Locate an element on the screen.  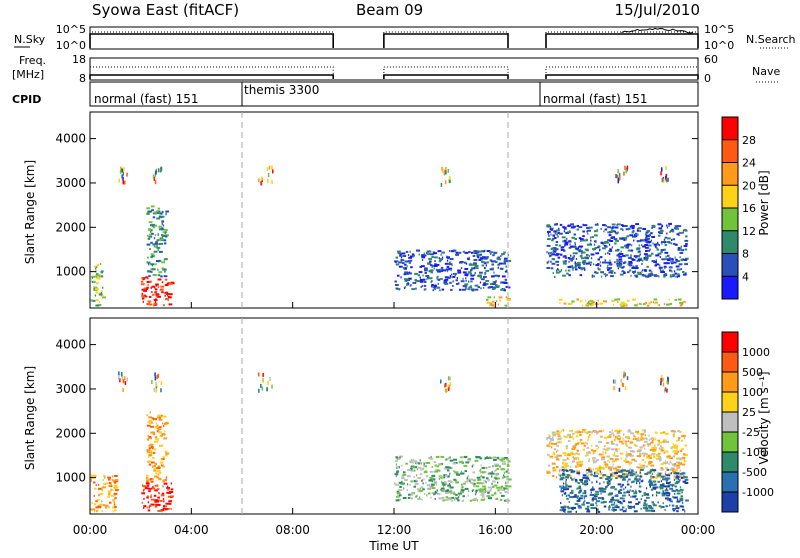
noise-left-tick-bottom: 10^0 is located at coordinates (71, 45).